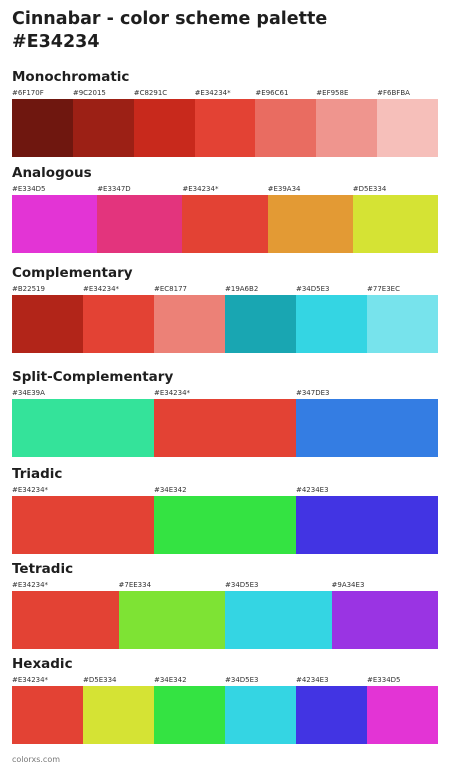 The image size is (474, 770). What do you see at coordinates (225, 490) in the screenshot?
I see `color-codes-row: #E34234* #34E342 #4234E3` at bounding box center [225, 490].